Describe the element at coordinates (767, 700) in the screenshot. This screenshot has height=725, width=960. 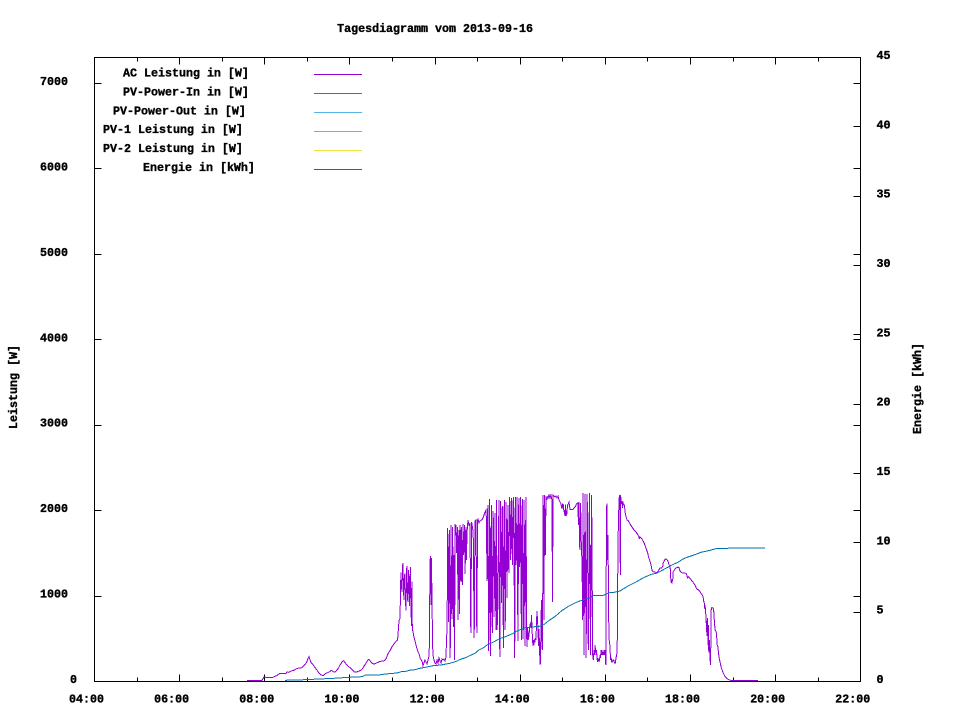
I see `svg-text: 20:00` at that location.